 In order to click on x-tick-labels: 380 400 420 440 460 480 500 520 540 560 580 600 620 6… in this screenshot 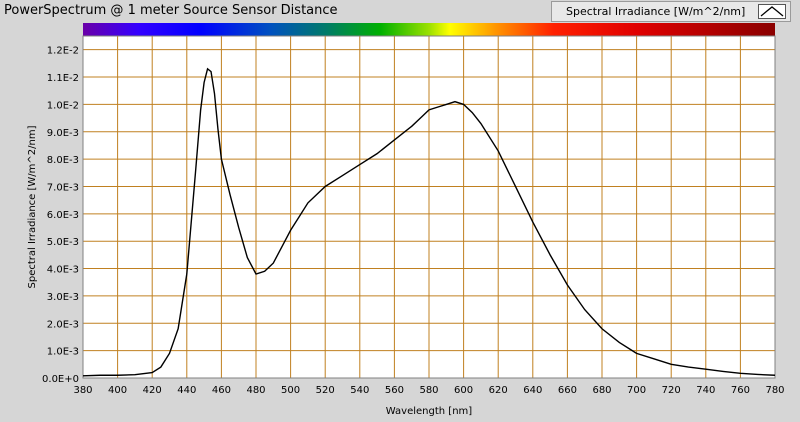, I will do `click(428, 390)`.